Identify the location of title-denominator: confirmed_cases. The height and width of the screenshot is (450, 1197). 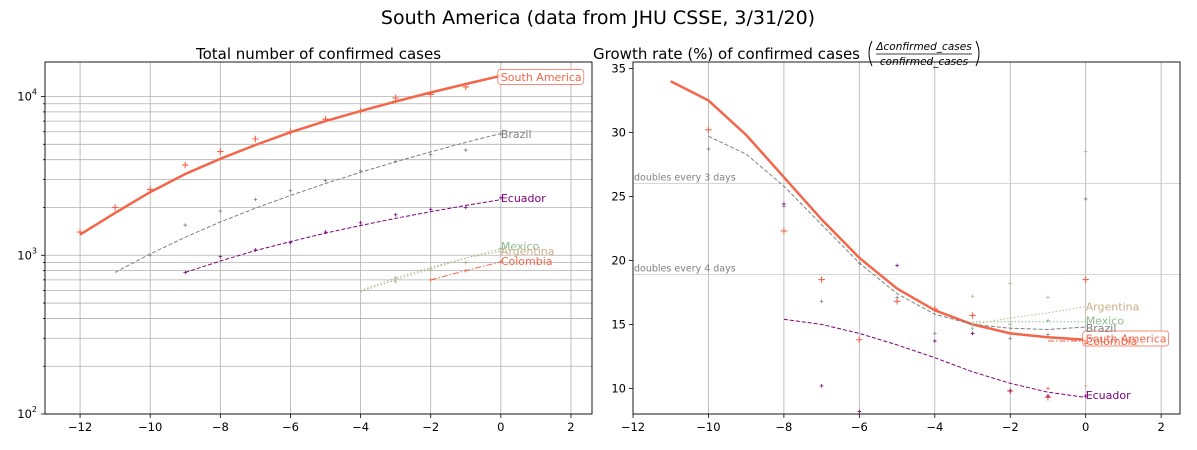
(924, 62).